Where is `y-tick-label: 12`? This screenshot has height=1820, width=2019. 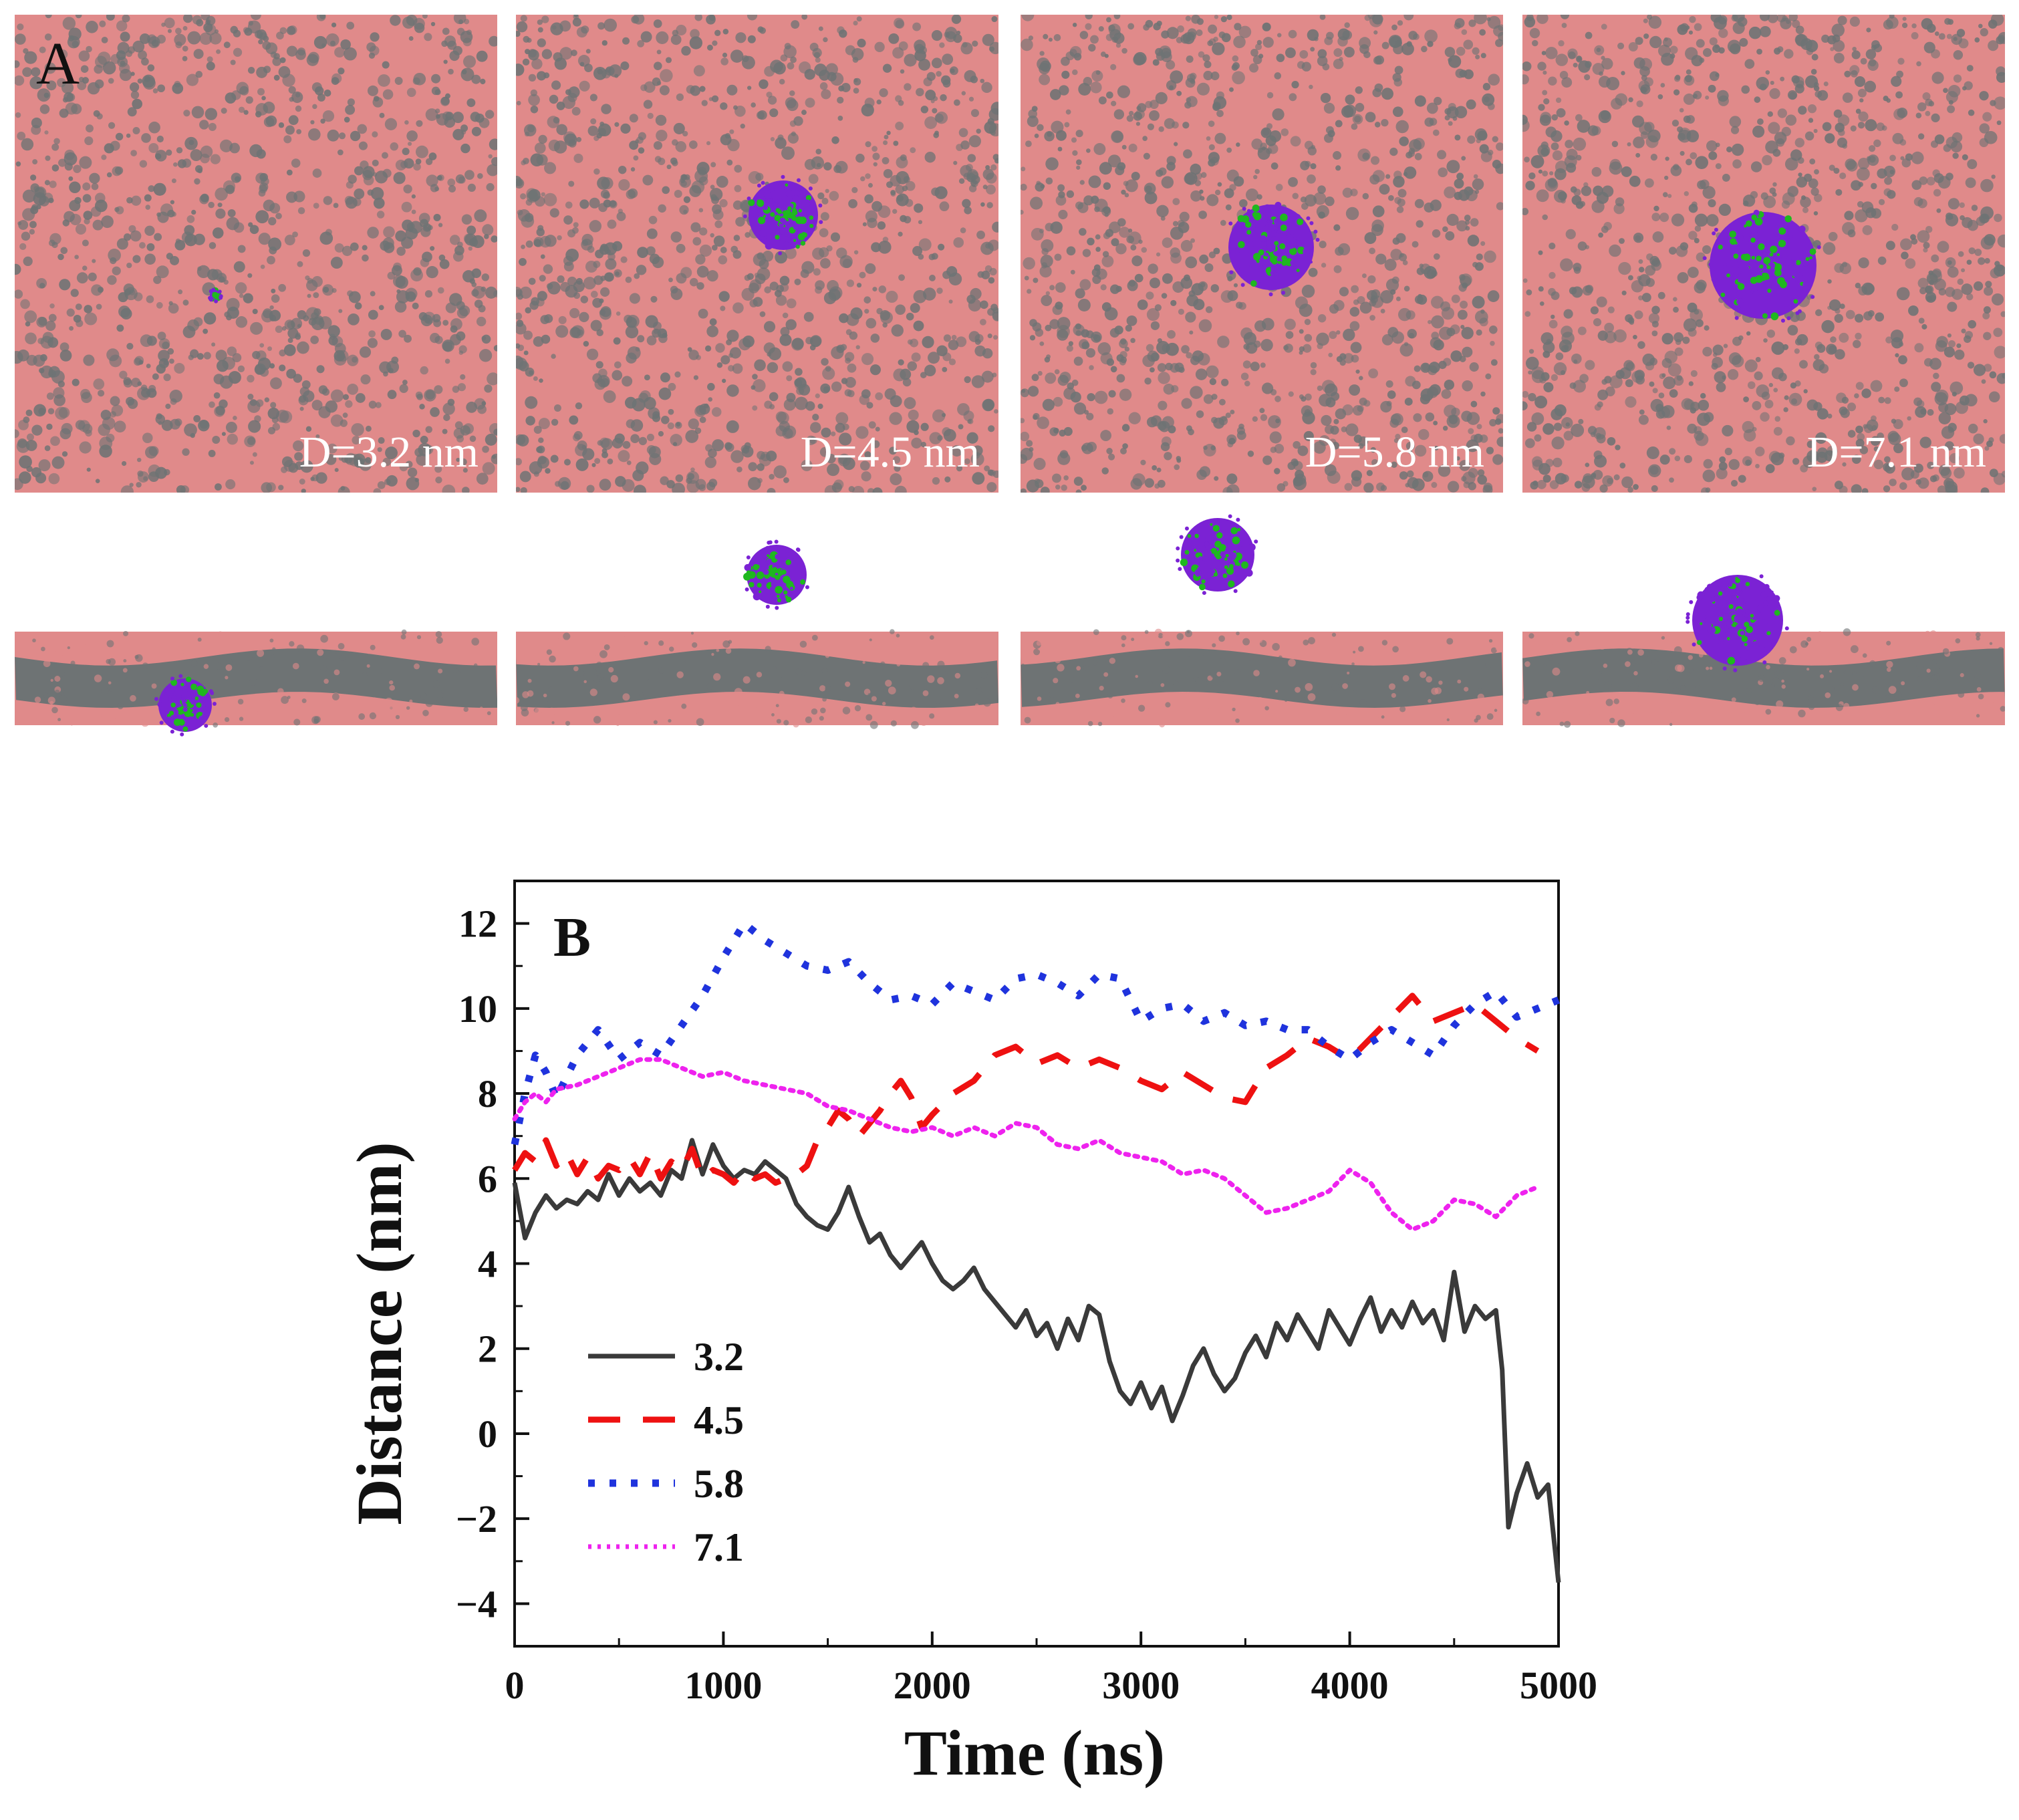
y-tick-label: 12 is located at coordinates (477, 924).